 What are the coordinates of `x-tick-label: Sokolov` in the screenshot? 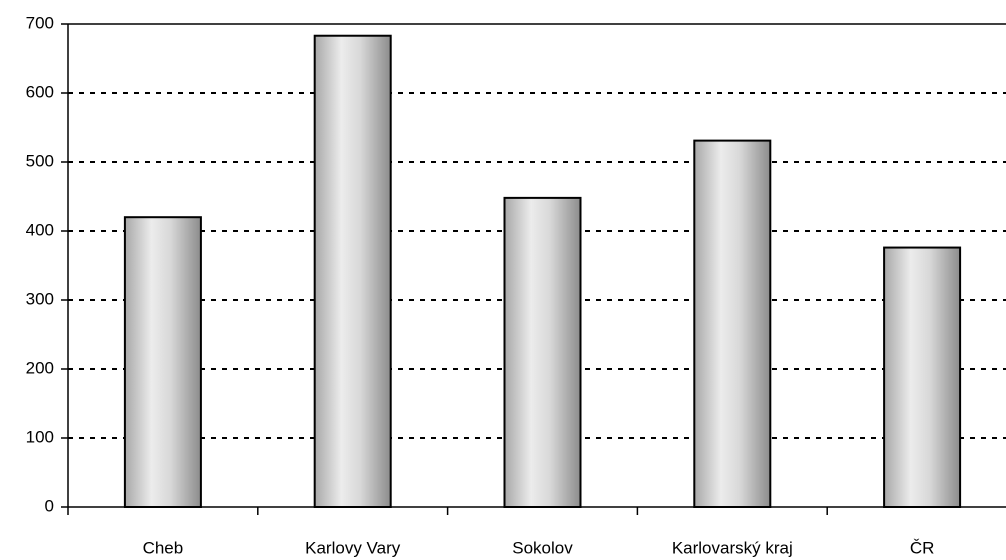 It's located at (542, 547).